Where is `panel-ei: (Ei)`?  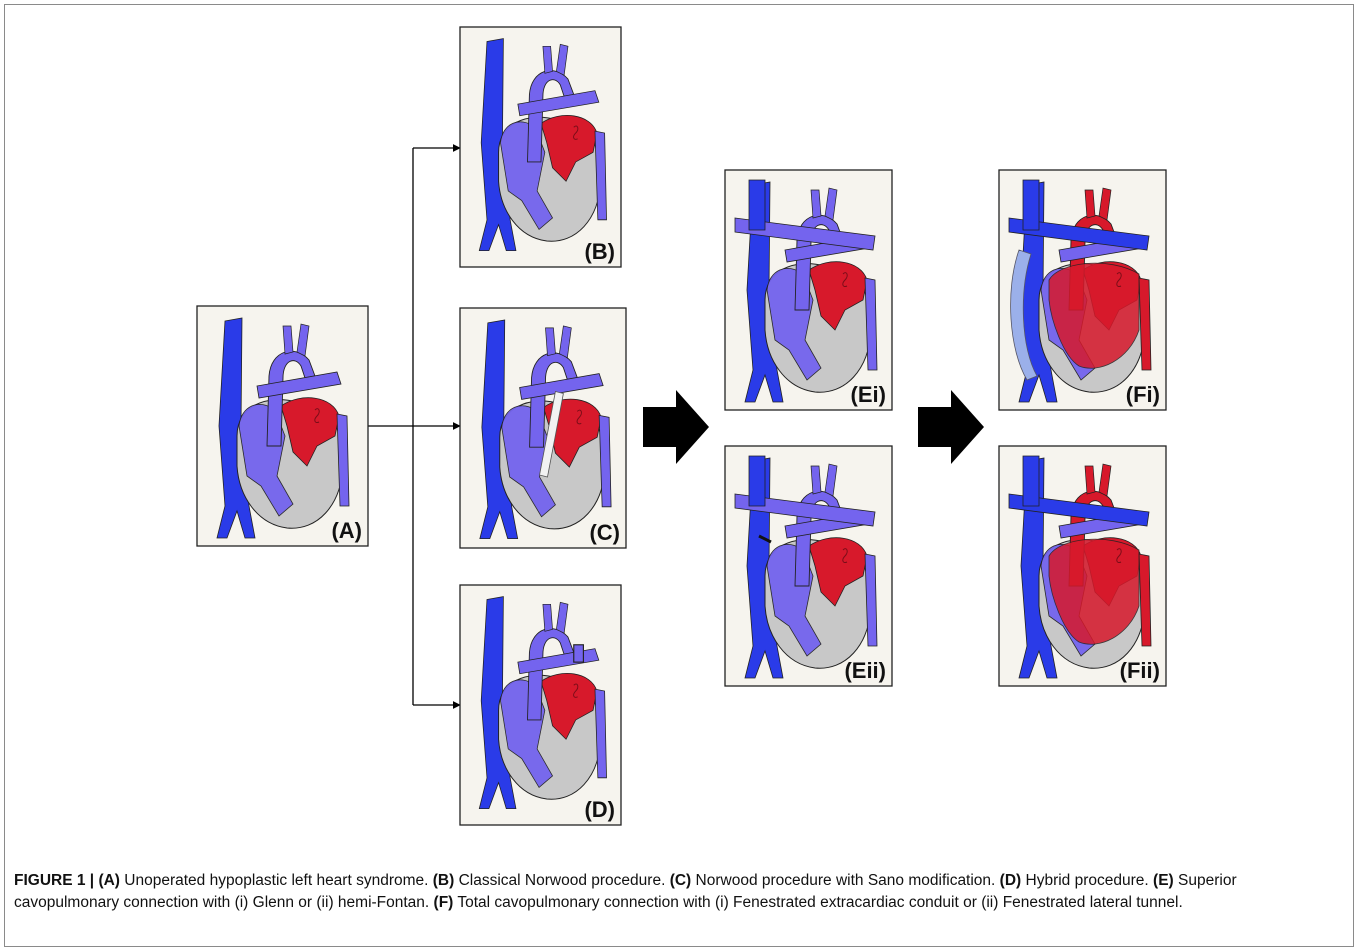
panel-ei: (Ei) is located at coordinates (808, 290).